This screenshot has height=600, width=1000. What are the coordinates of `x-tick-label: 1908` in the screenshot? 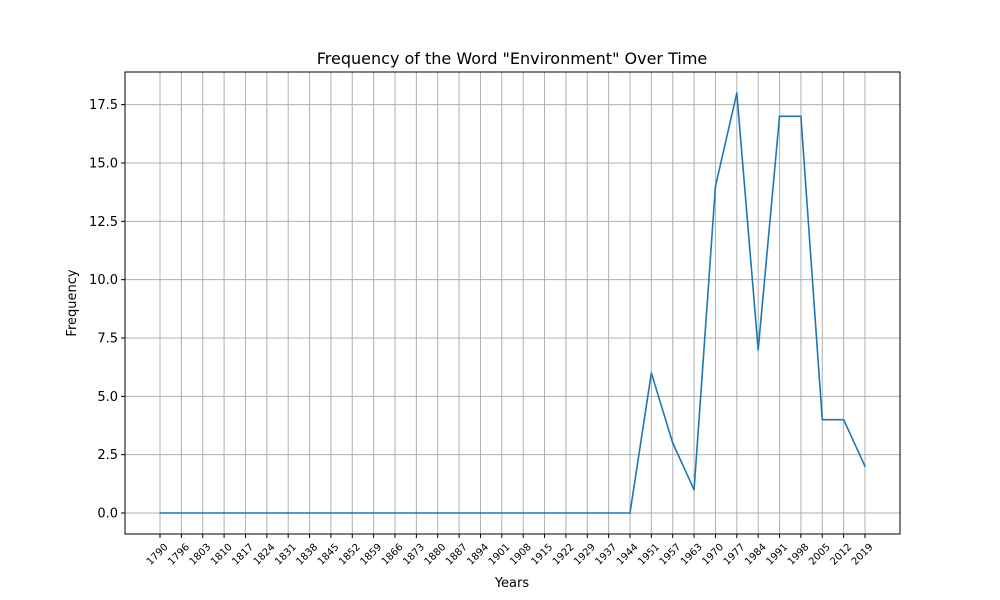 It's located at (521, 555).